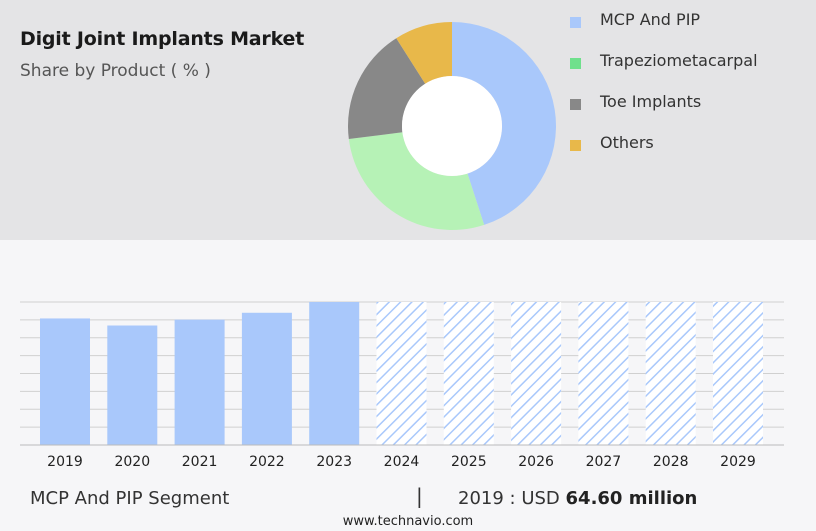 The height and width of the screenshot is (531, 816). Describe the element at coordinates (402, 462) in the screenshot. I see `x-tick-label: 2024` at that location.